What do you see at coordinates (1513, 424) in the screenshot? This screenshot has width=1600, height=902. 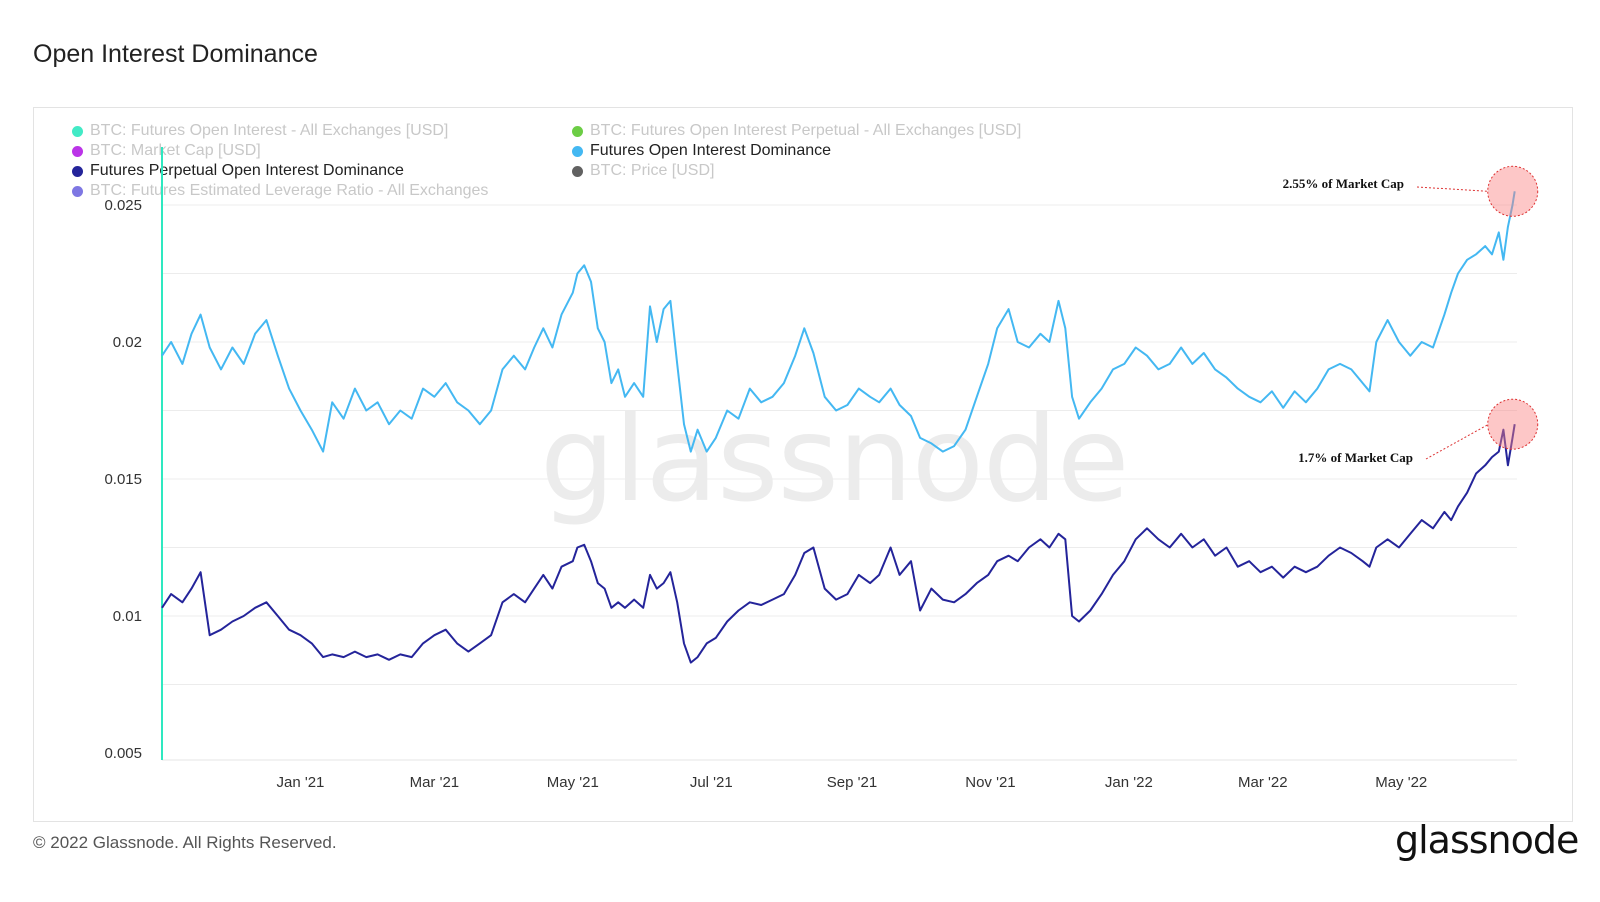 I see `lower-annotation-highlight-circle` at bounding box center [1513, 424].